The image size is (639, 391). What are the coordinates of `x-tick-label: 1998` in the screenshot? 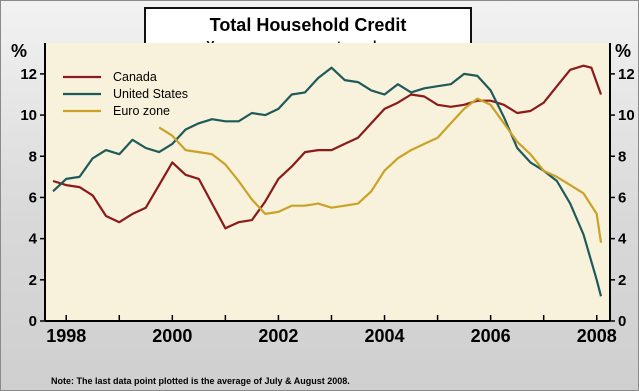 It's located at (66, 336).